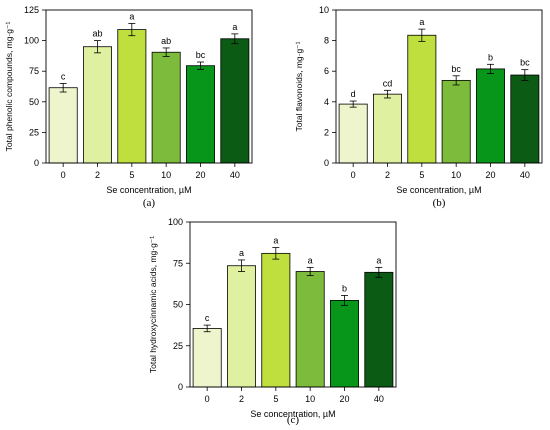 The height and width of the screenshot is (430, 550). What do you see at coordinates (388, 83) in the screenshot?
I see `significance-letter: cd` at bounding box center [388, 83].